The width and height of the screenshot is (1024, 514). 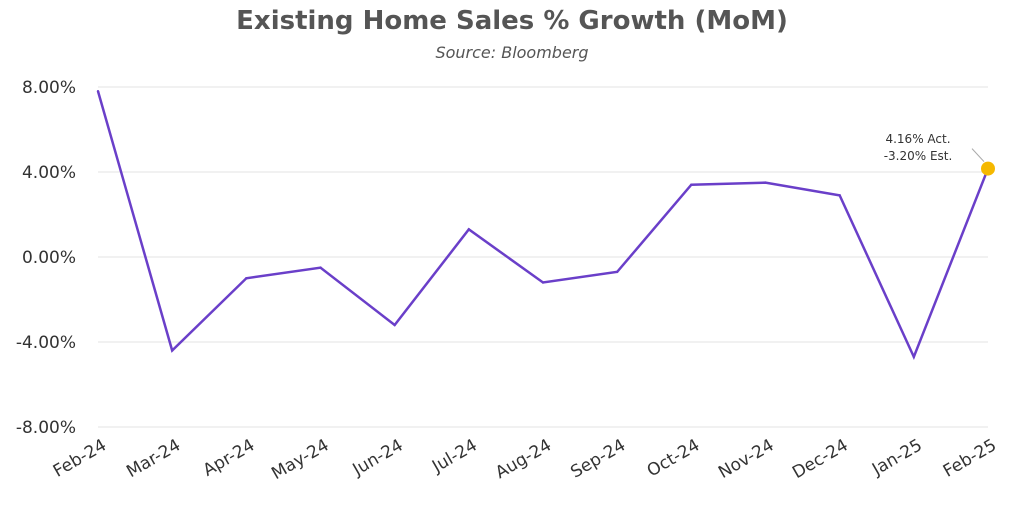 I want to click on annotation-leader, so click(x=978, y=155).